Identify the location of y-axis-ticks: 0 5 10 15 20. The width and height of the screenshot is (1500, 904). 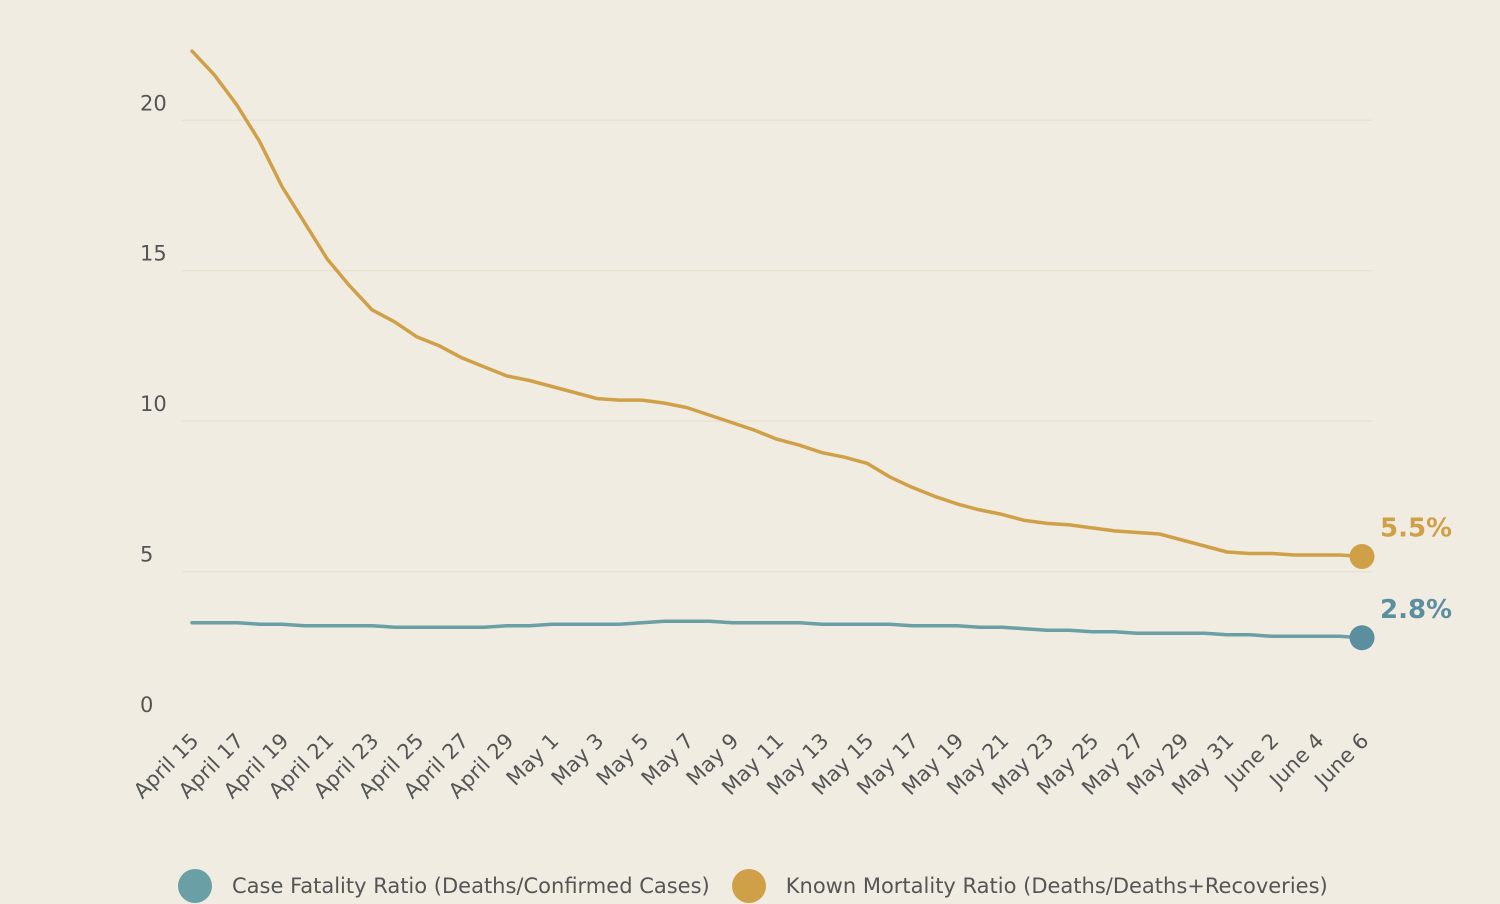
(153, 404).